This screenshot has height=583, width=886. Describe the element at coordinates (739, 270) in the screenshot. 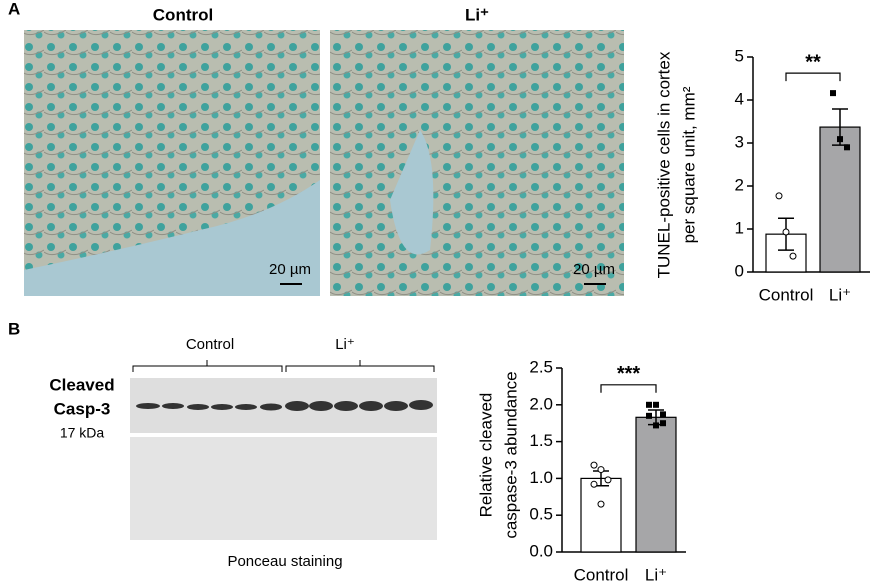

I see `y-tick-label: 0` at that location.